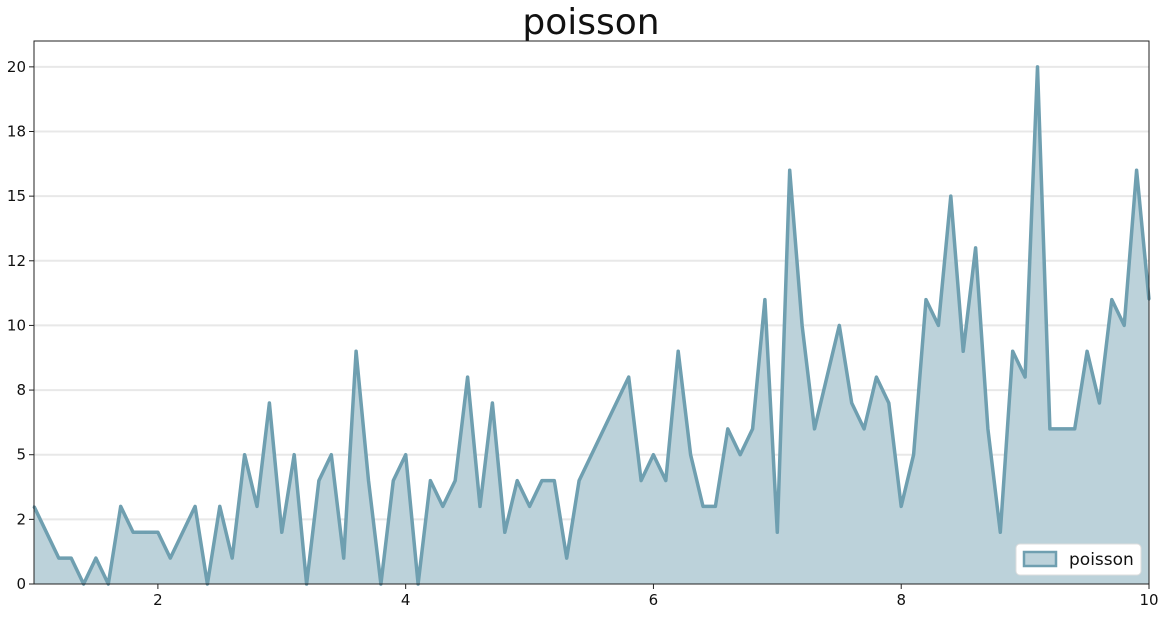 The width and height of the screenshot is (1166, 617). I want to click on y-tick-label: 10, so click(16, 325).